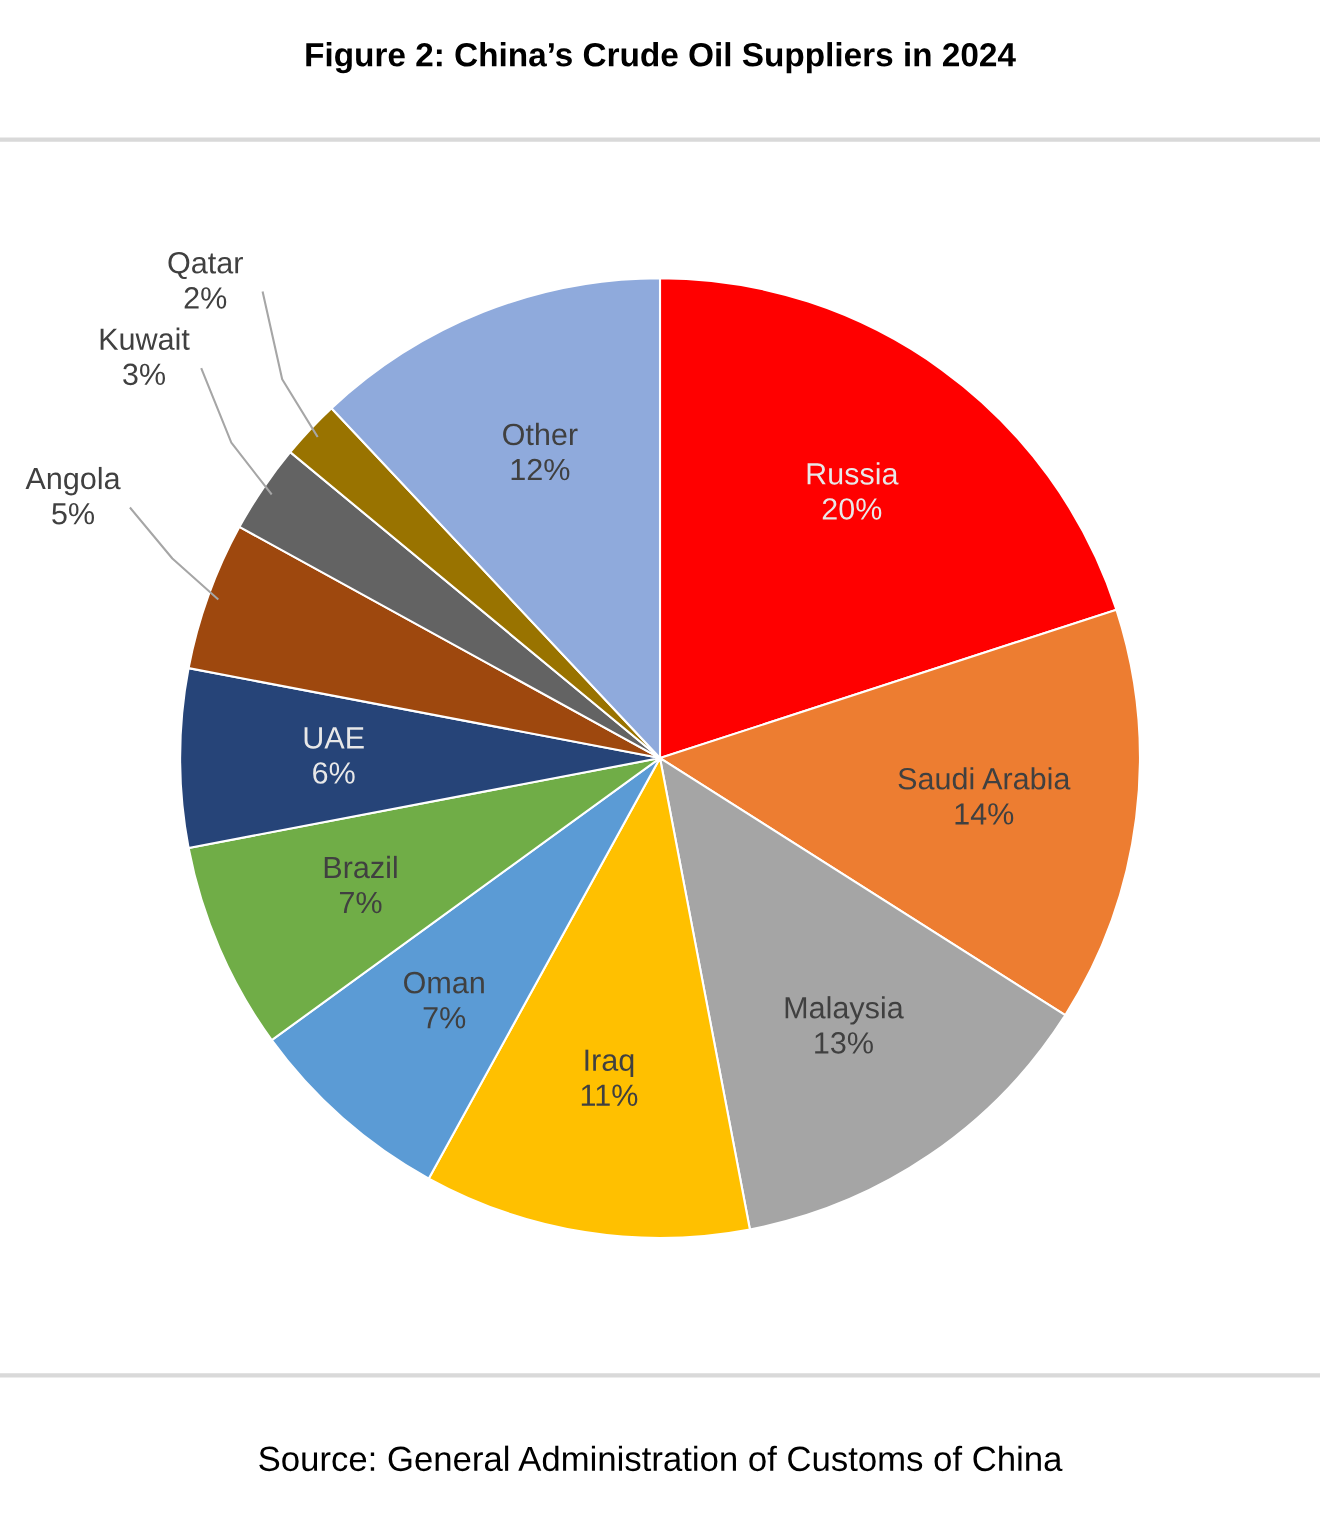 This screenshot has width=1320, height=1518. I want to click on data-label: 3%, so click(144, 374).